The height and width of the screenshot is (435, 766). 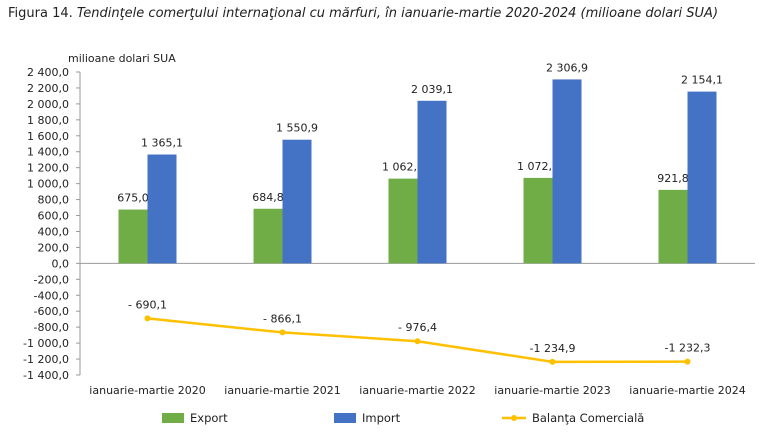 I want to click on import-data-label: 2 306,9, so click(x=567, y=67).